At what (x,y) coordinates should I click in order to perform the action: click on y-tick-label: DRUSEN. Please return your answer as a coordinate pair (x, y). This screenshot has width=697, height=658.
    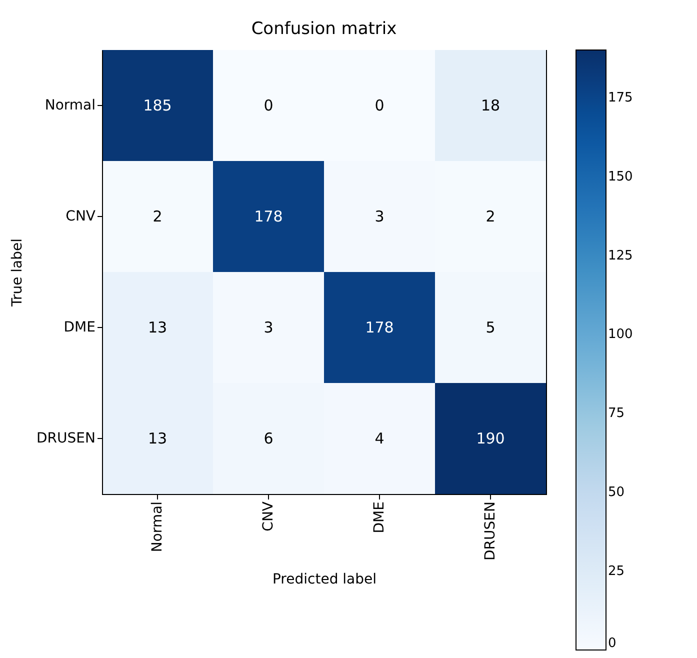
    Looking at the image, I should click on (66, 438).